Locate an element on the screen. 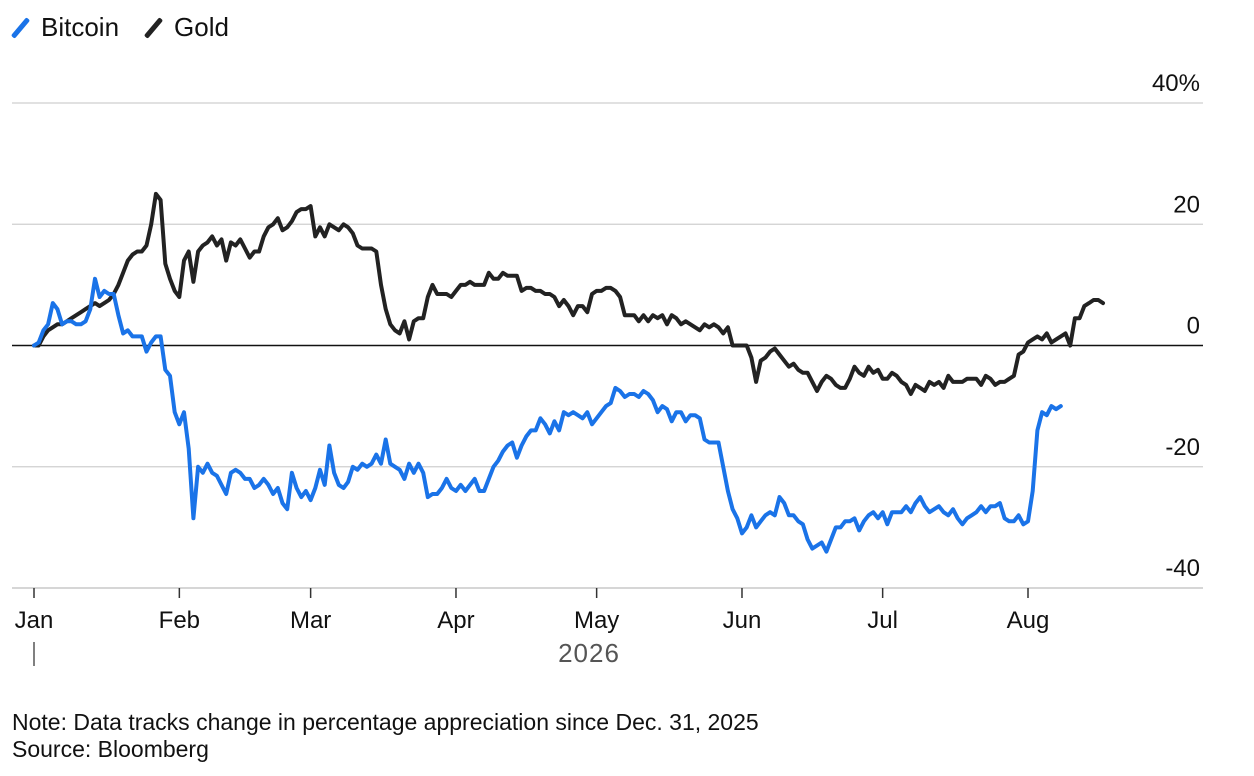  x-tick-label: May is located at coordinates (596, 620).